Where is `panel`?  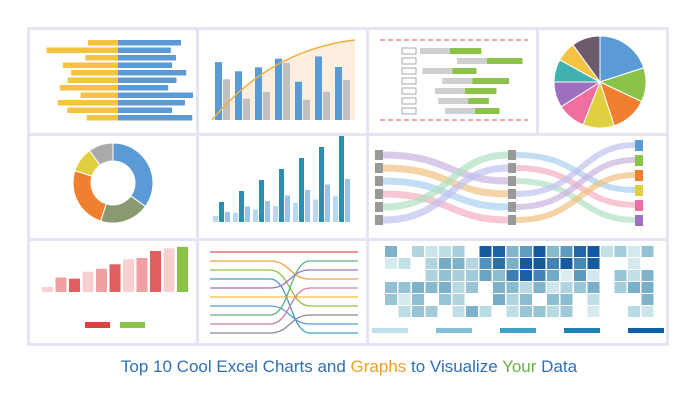 panel is located at coordinates (282, 292).